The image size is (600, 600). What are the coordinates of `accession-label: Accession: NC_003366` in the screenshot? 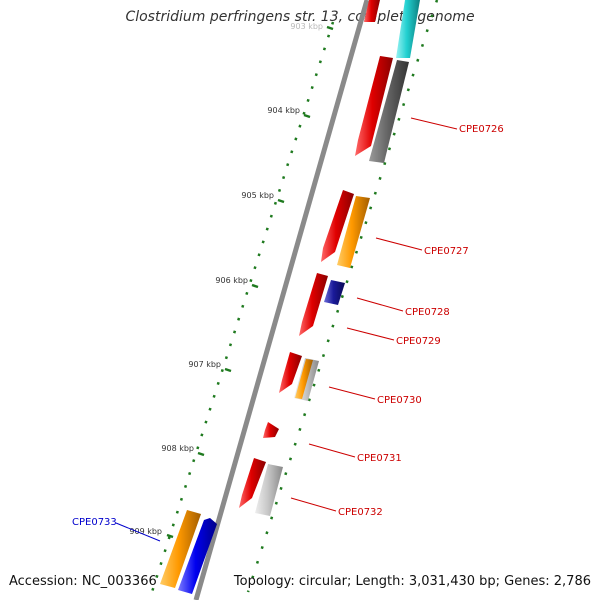 It's located at (83, 581).